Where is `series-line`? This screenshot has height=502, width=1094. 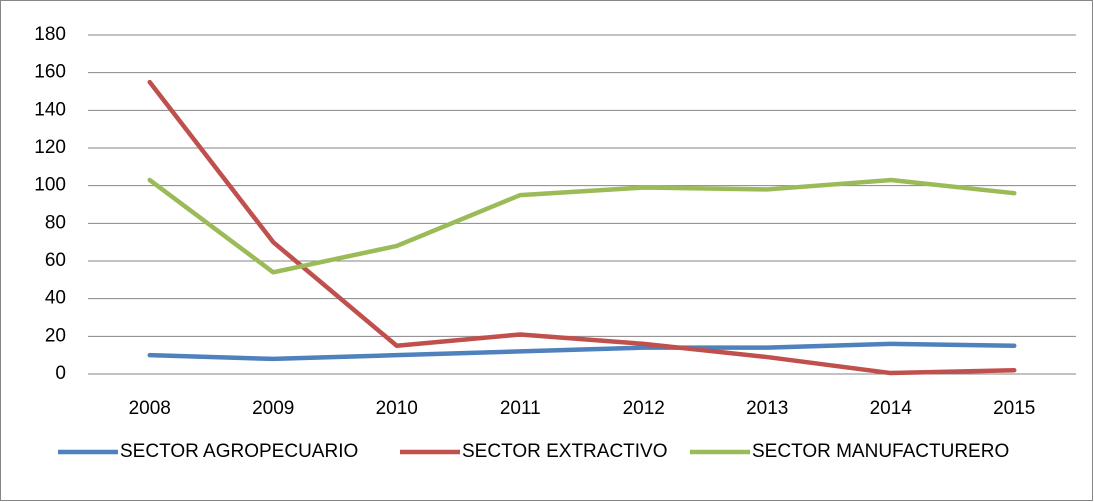
series-line is located at coordinates (582, 351).